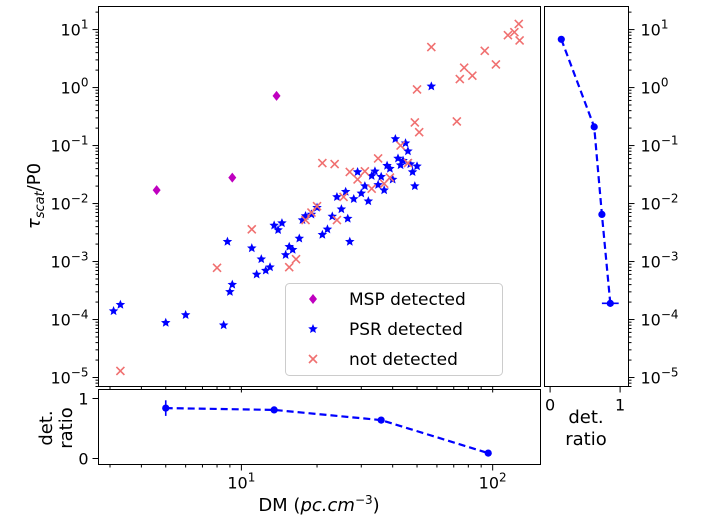 The image size is (715, 518). Describe the element at coordinates (241, 482) in the screenshot. I see `bottom-x-tick-label: 10¹` at that location.